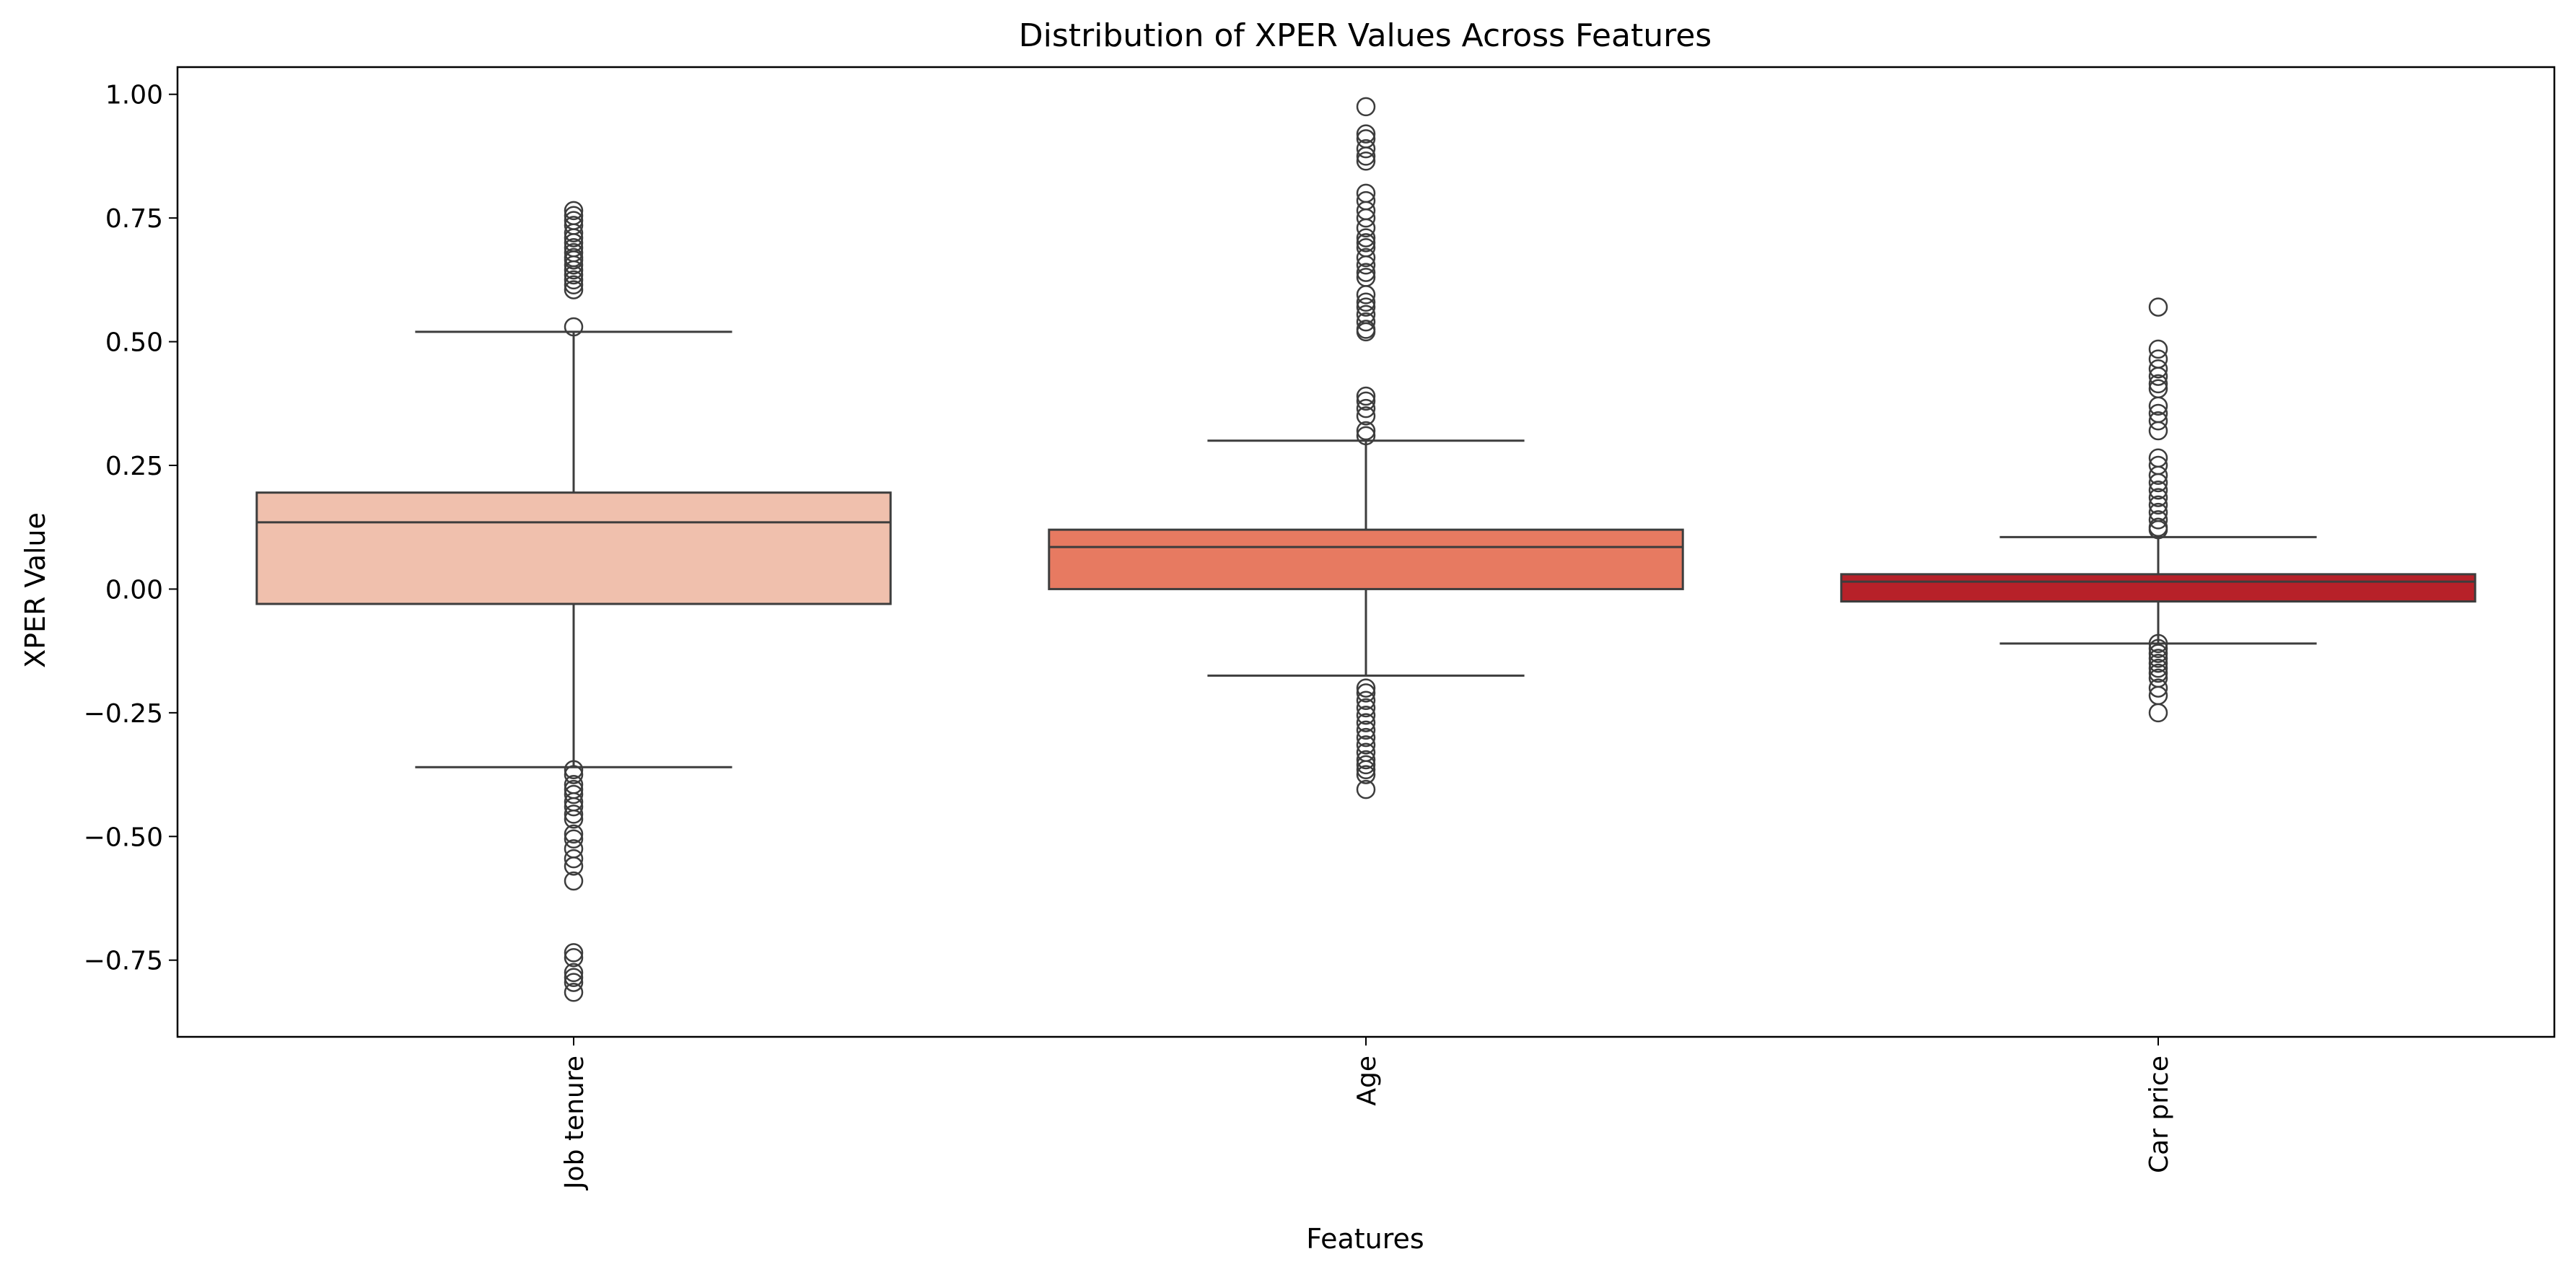  What do you see at coordinates (2159, 1114) in the screenshot?
I see `x-tick-label: Car price` at bounding box center [2159, 1114].